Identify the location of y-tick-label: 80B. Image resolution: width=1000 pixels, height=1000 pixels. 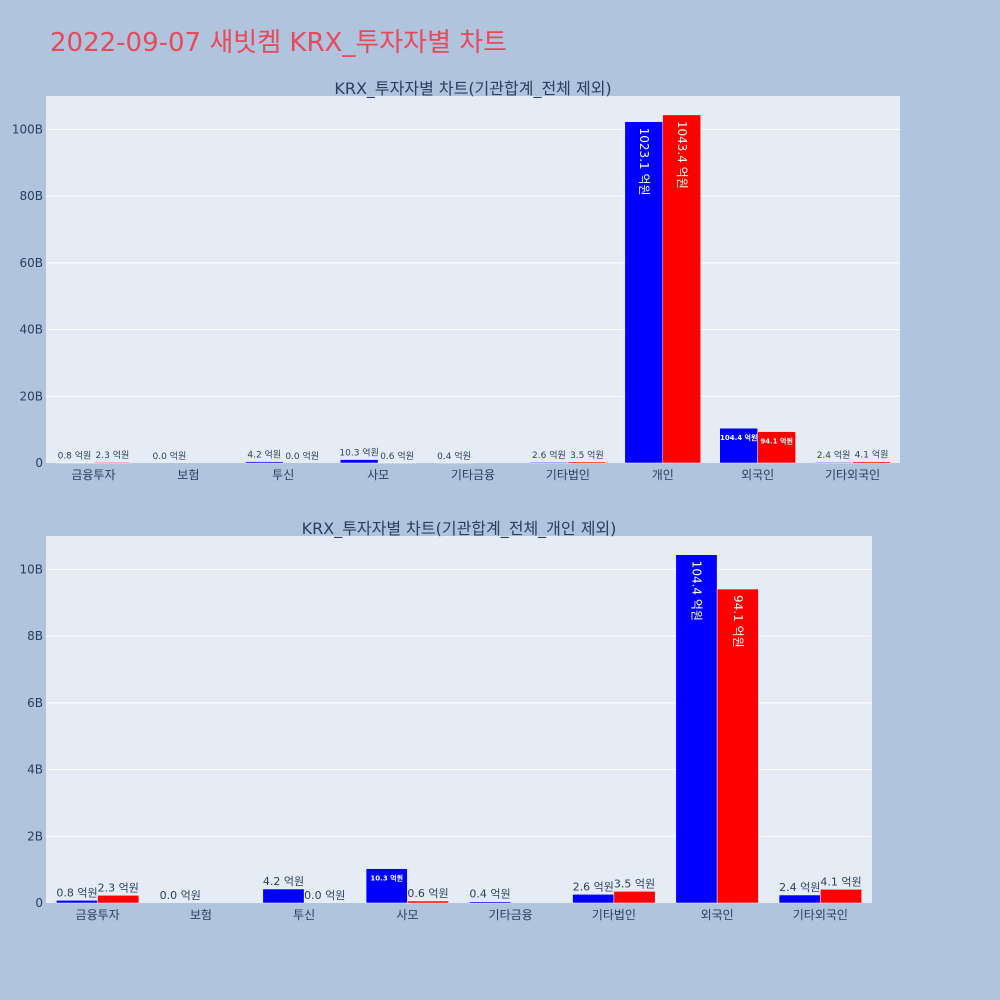
(31, 196).